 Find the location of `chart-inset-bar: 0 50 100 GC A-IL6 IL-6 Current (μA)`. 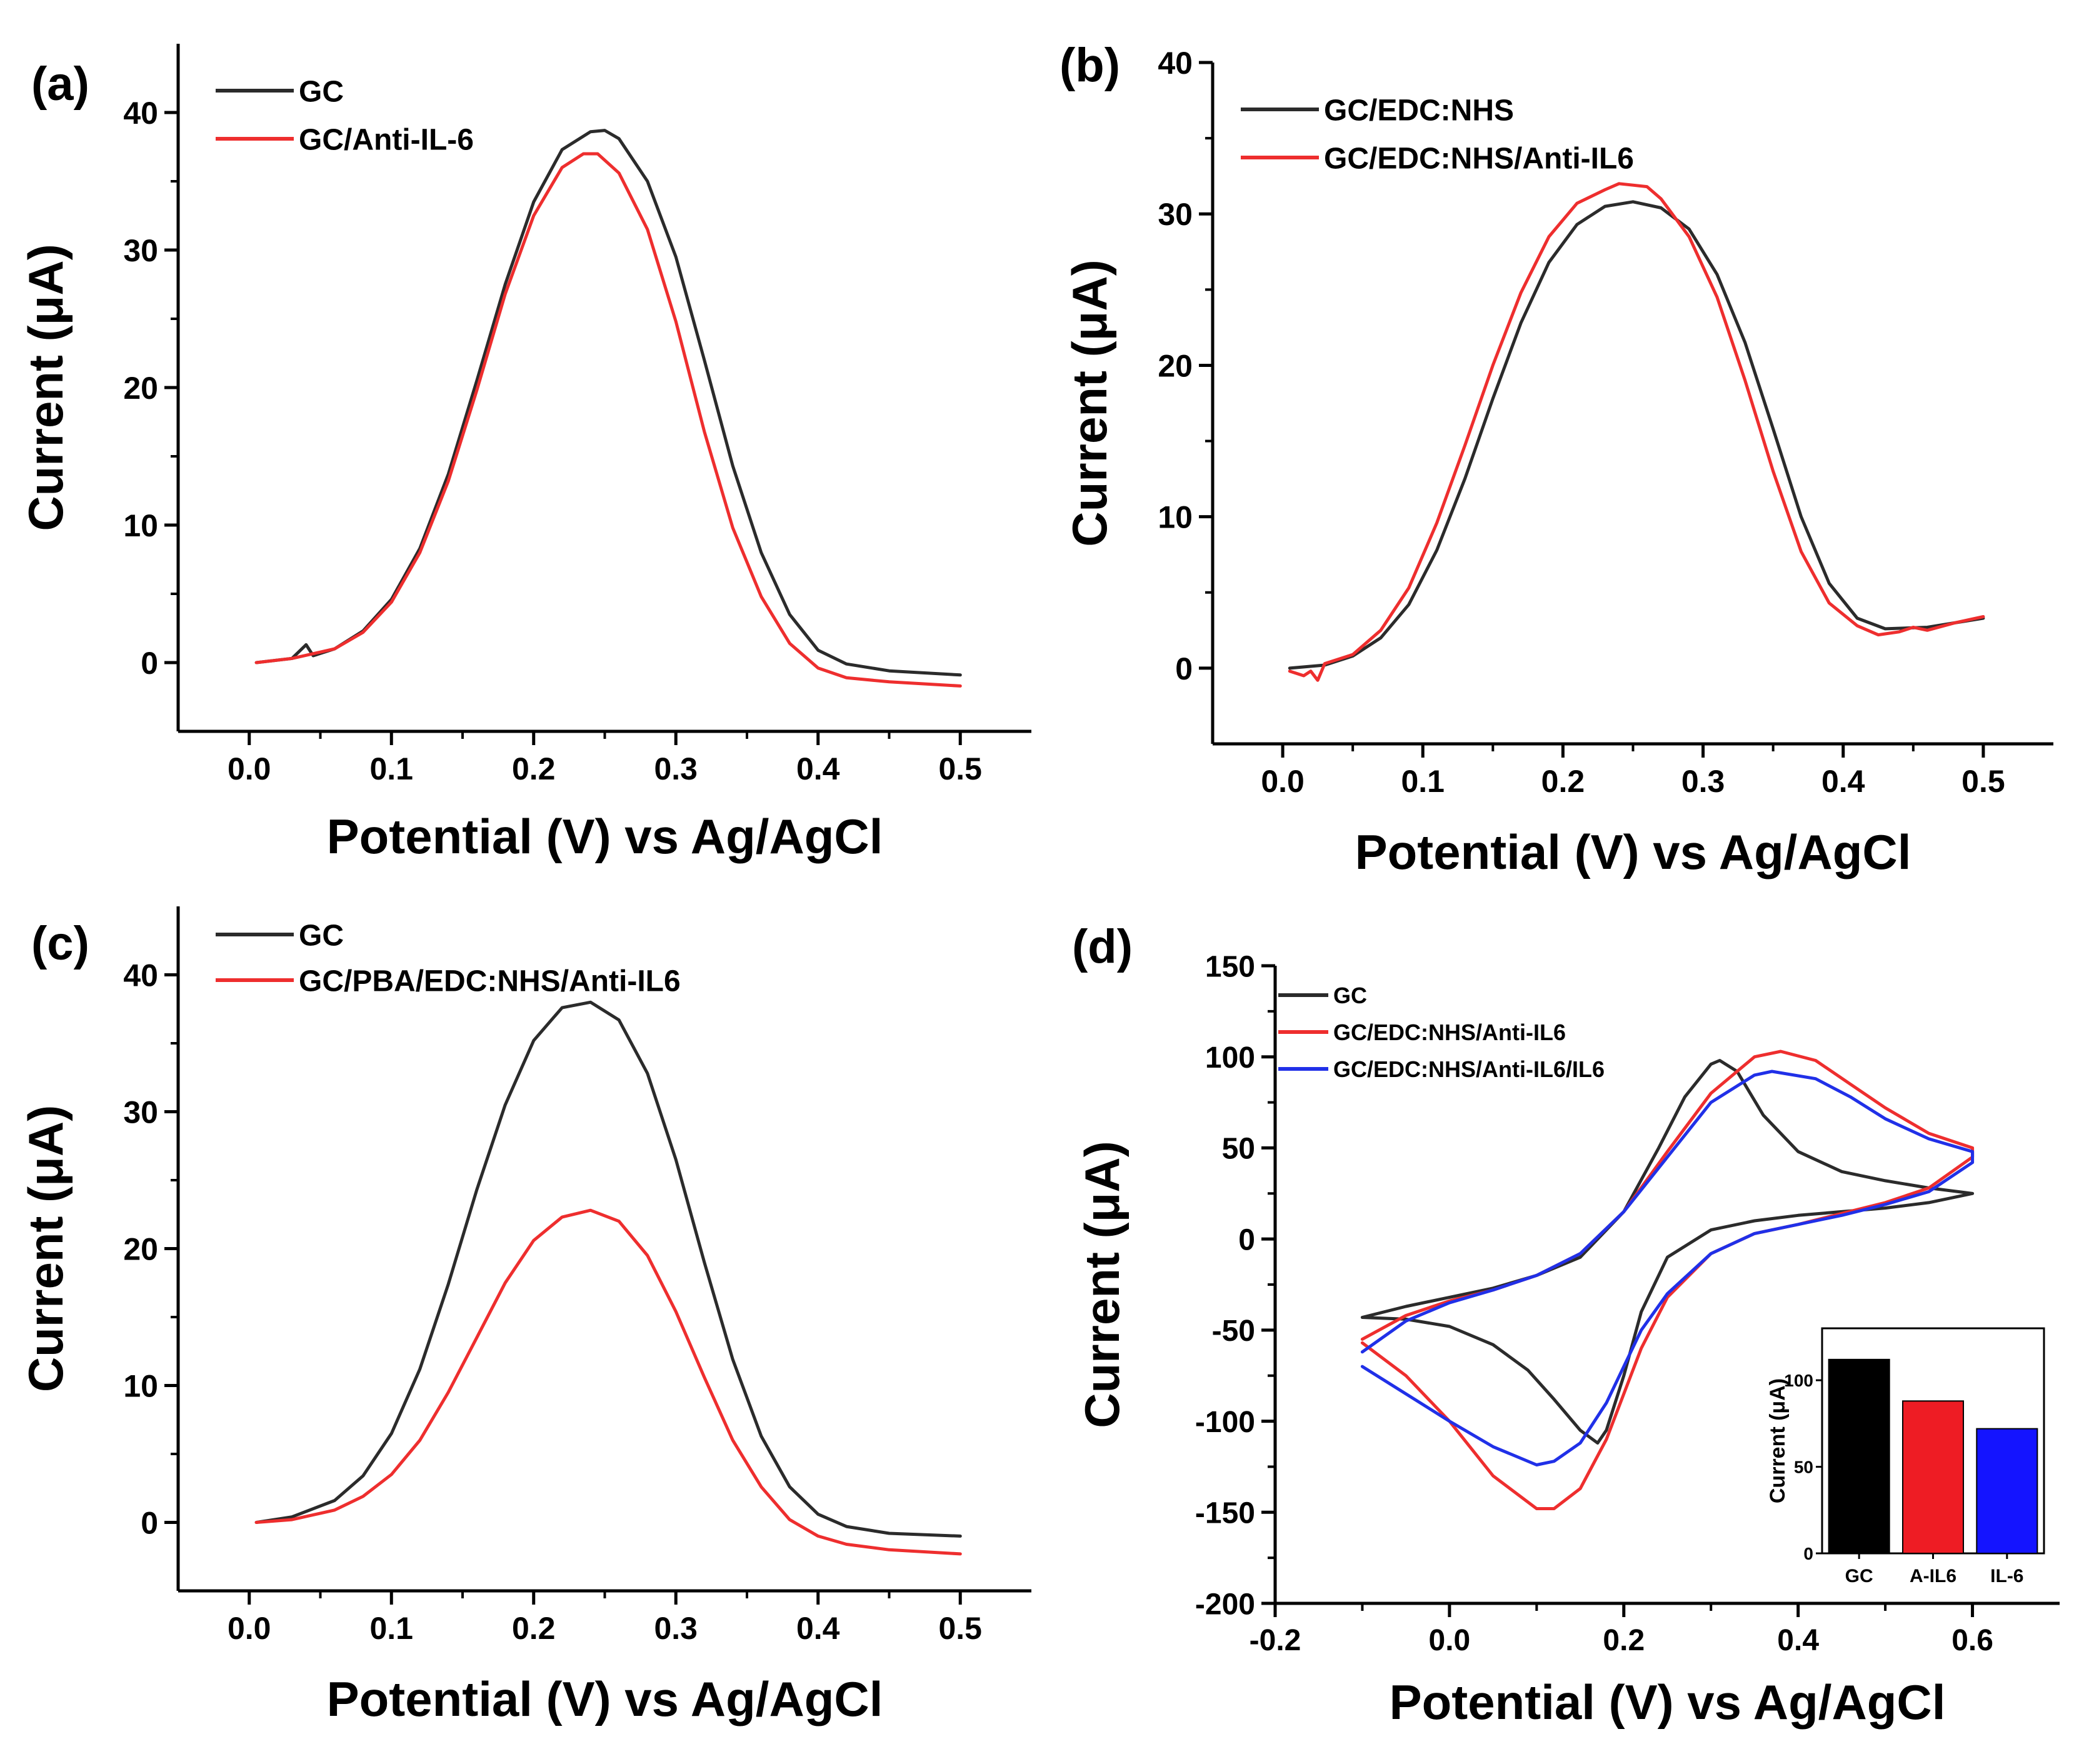

chart-inset-bar: 0 50 100 GC A-IL6 IL-6 Current (μA) is located at coordinates (1905, 1456).